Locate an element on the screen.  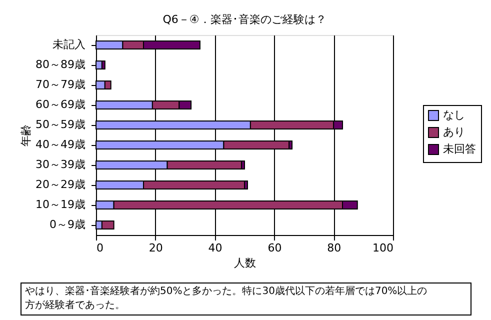
x-tick-label: 0 is located at coordinates (100, 248).